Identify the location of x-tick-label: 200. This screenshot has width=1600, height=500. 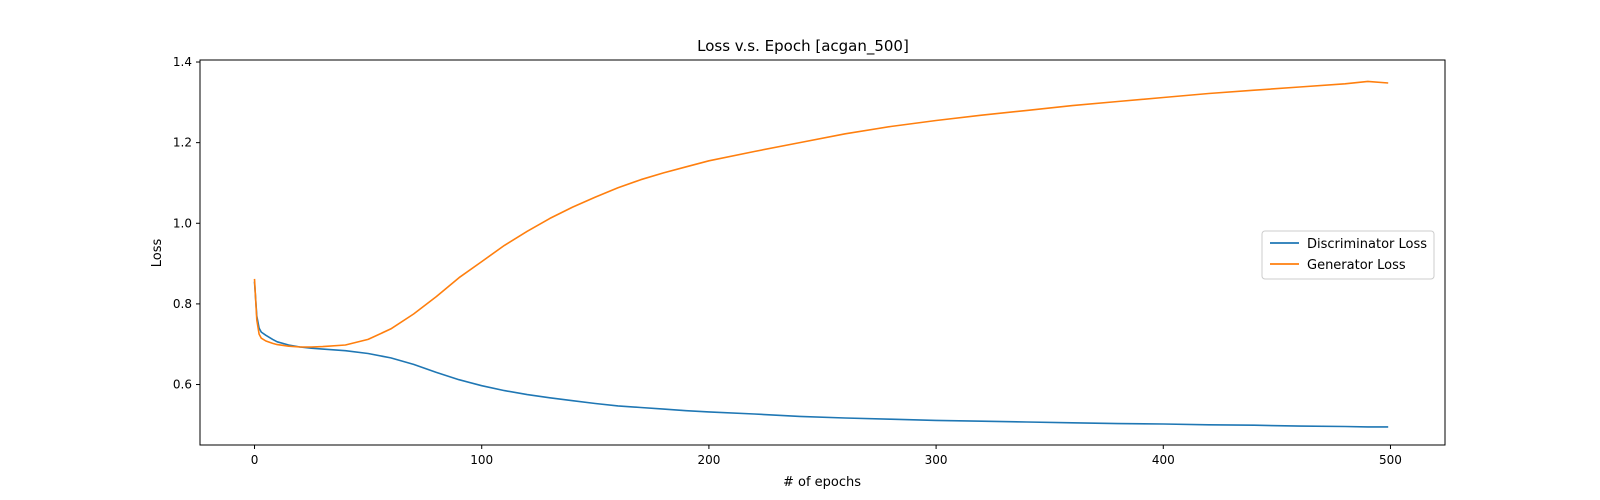
(708, 460).